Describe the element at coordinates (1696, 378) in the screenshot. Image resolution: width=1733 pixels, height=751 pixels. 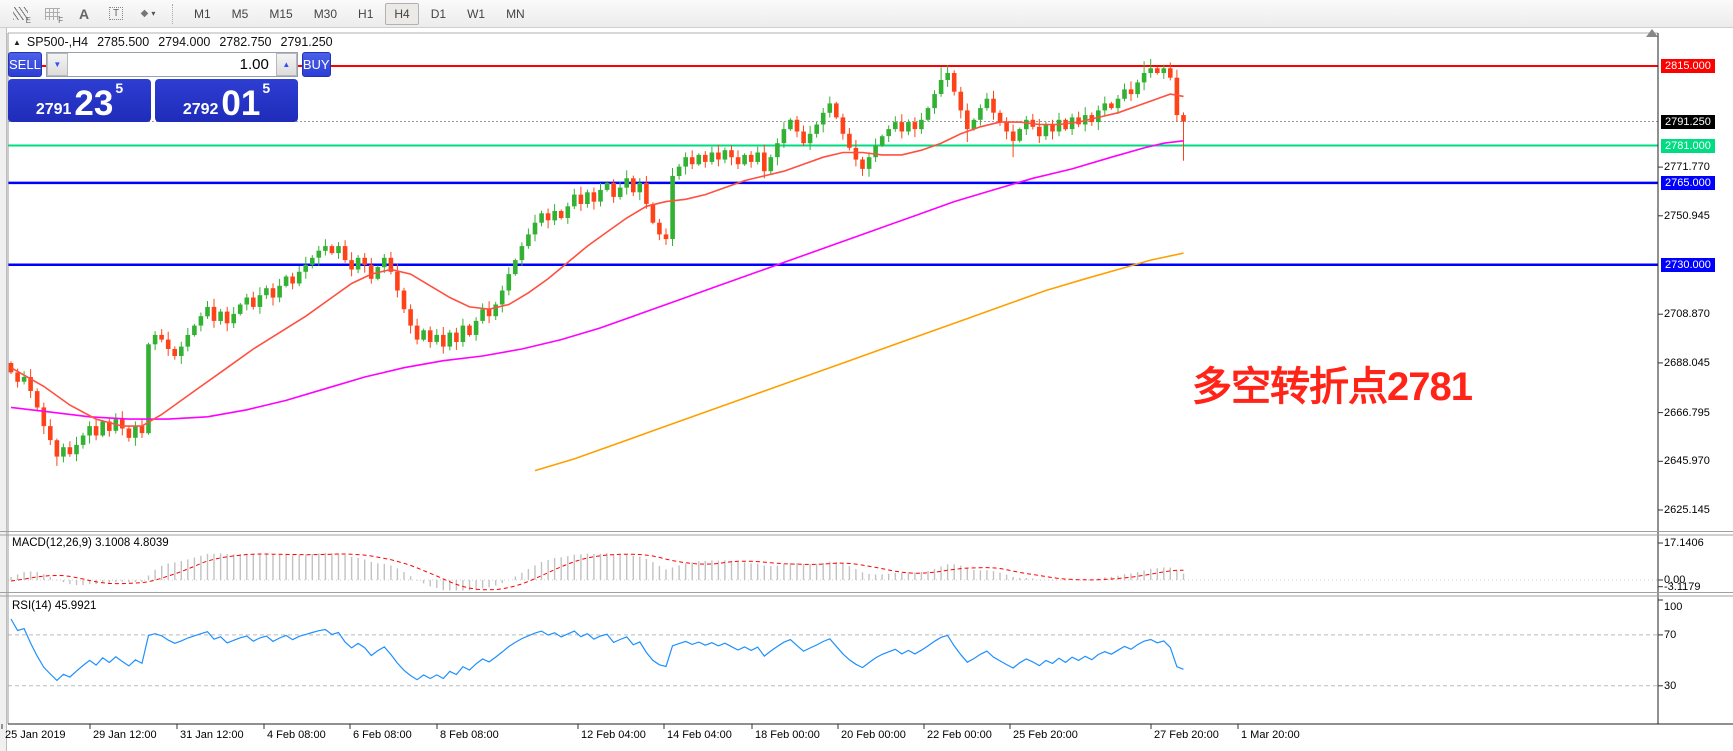
I see `price-axis` at that location.